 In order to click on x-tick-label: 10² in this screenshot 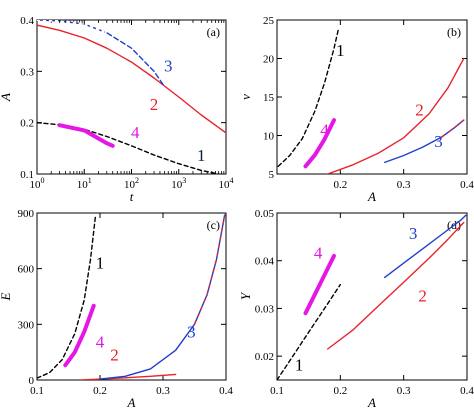, I will do `click(131, 183)`.